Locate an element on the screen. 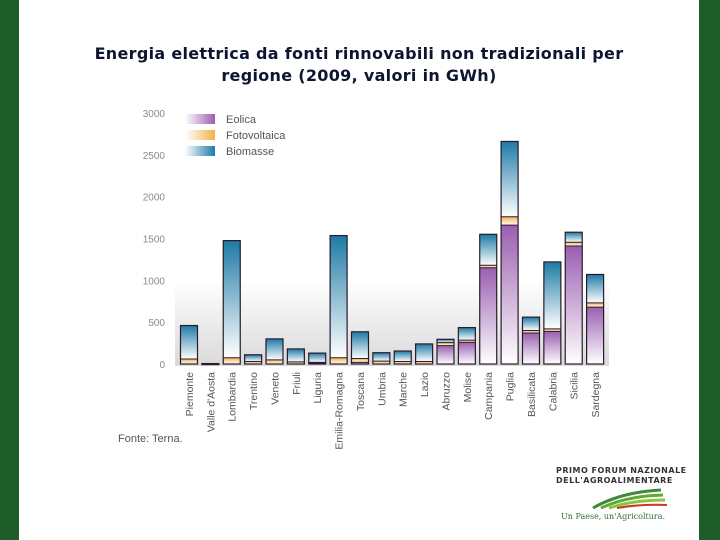 The width and height of the screenshot is (720, 540). bar-calabria is located at coordinates (552, 313).